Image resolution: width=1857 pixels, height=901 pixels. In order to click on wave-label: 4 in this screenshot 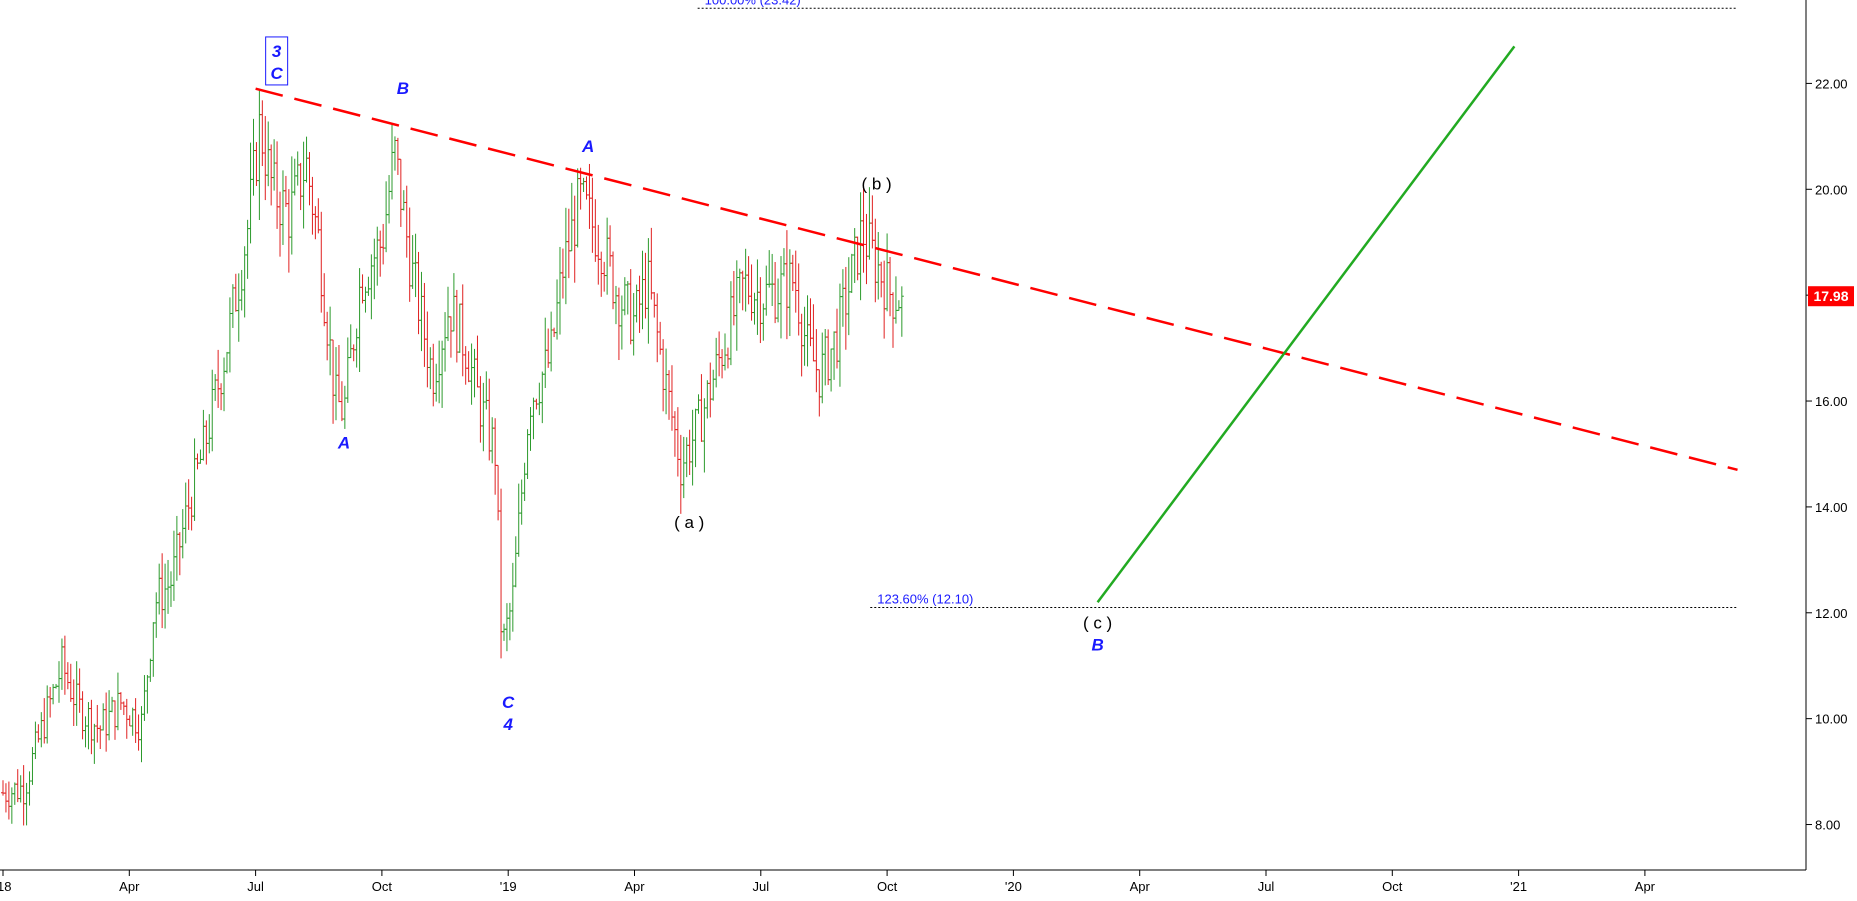, I will do `click(507, 724)`.